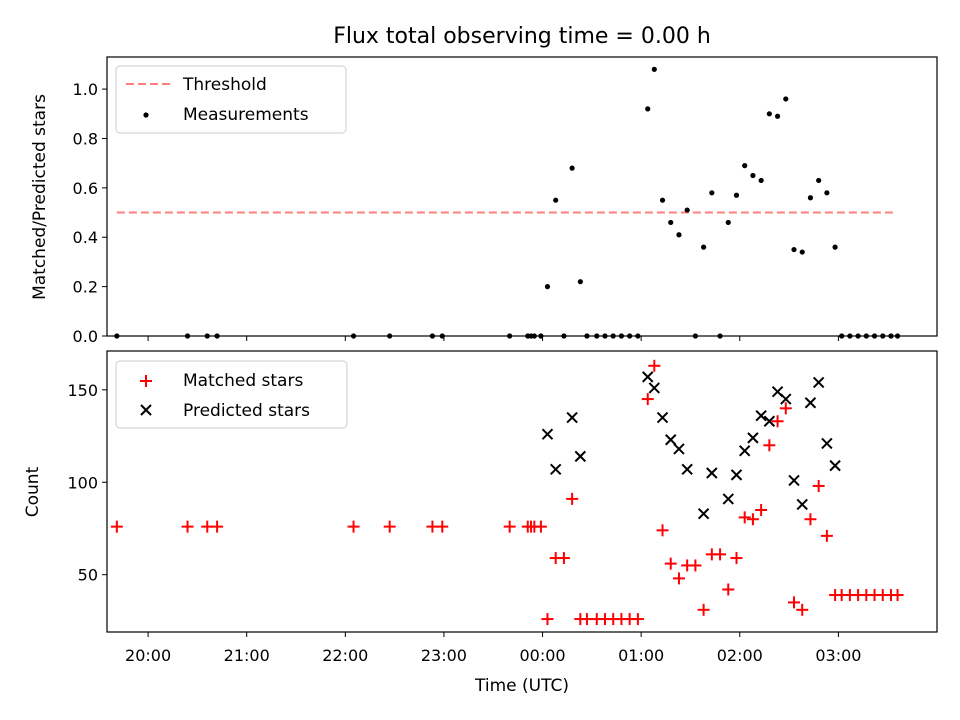  Describe the element at coordinates (224, 85) in the screenshot. I see `legend-threshold-label: Threshold` at that location.